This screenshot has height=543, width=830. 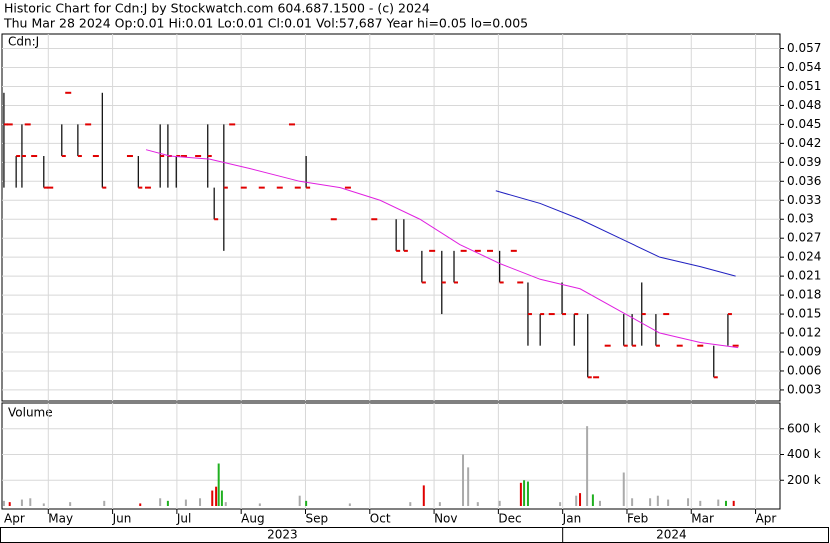 What do you see at coordinates (804, 428) in the screenshot?
I see `y-tick-label: 600 k` at bounding box center [804, 428].